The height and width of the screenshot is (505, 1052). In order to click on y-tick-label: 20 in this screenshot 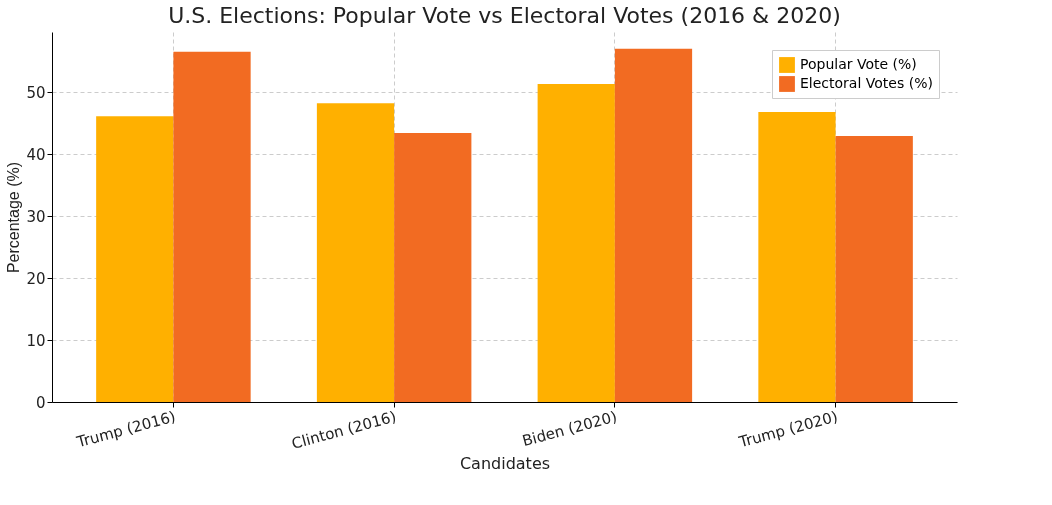, I will do `click(36, 278)`.